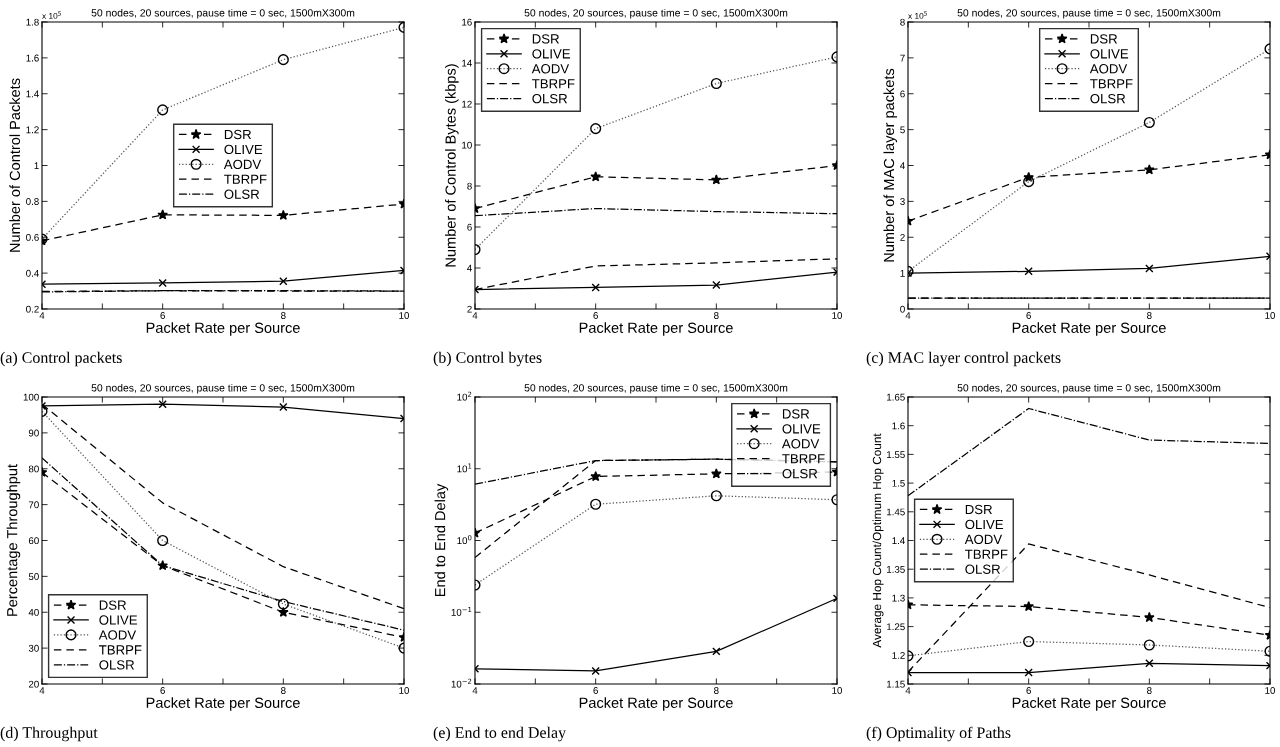  Describe the element at coordinates (902, 58) in the screenshot. I see `y-tick-label: 7` at that location.